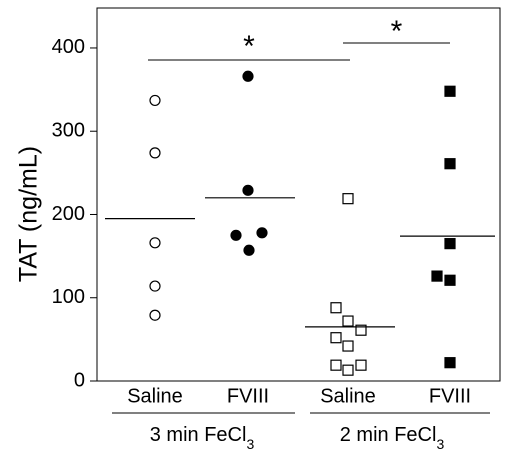 This screenshot has width=520, height=466. I want to click on group-label-text: 2 min FeCl, so click(388, 435).